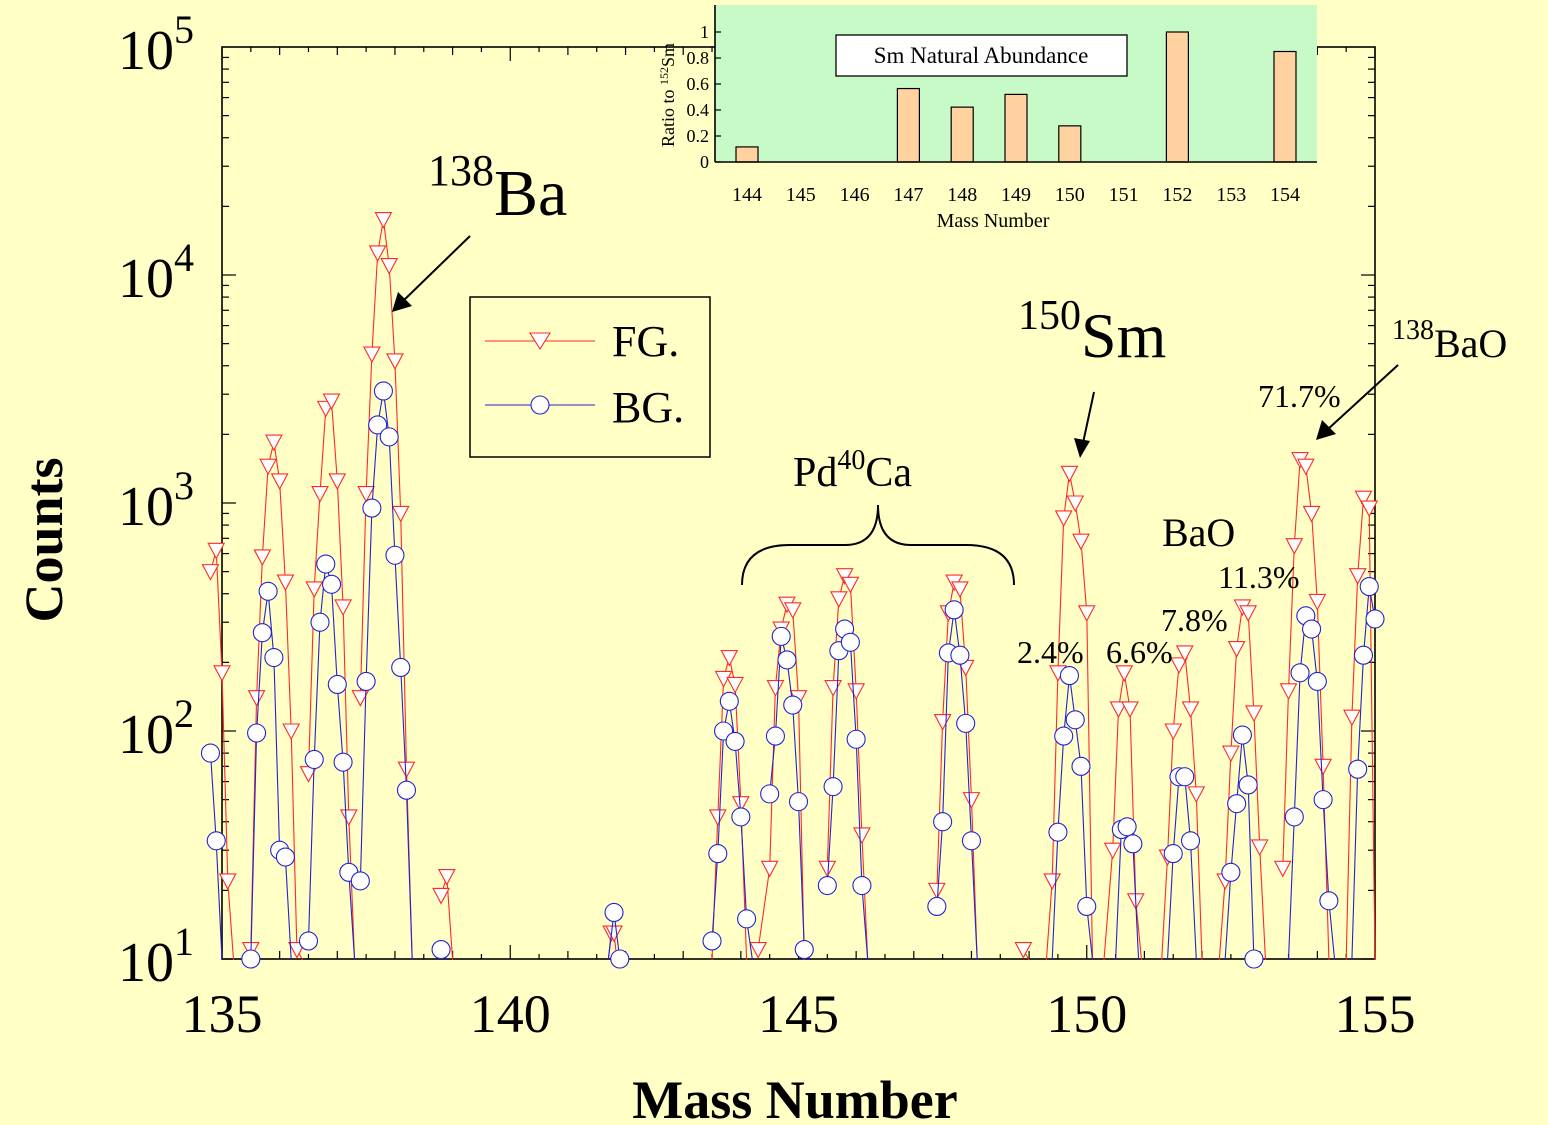 The height and width of the screenshot is (1125, 1548). I want to click on annotation-pd40ca: Pd40Ca, so click(852, 470).